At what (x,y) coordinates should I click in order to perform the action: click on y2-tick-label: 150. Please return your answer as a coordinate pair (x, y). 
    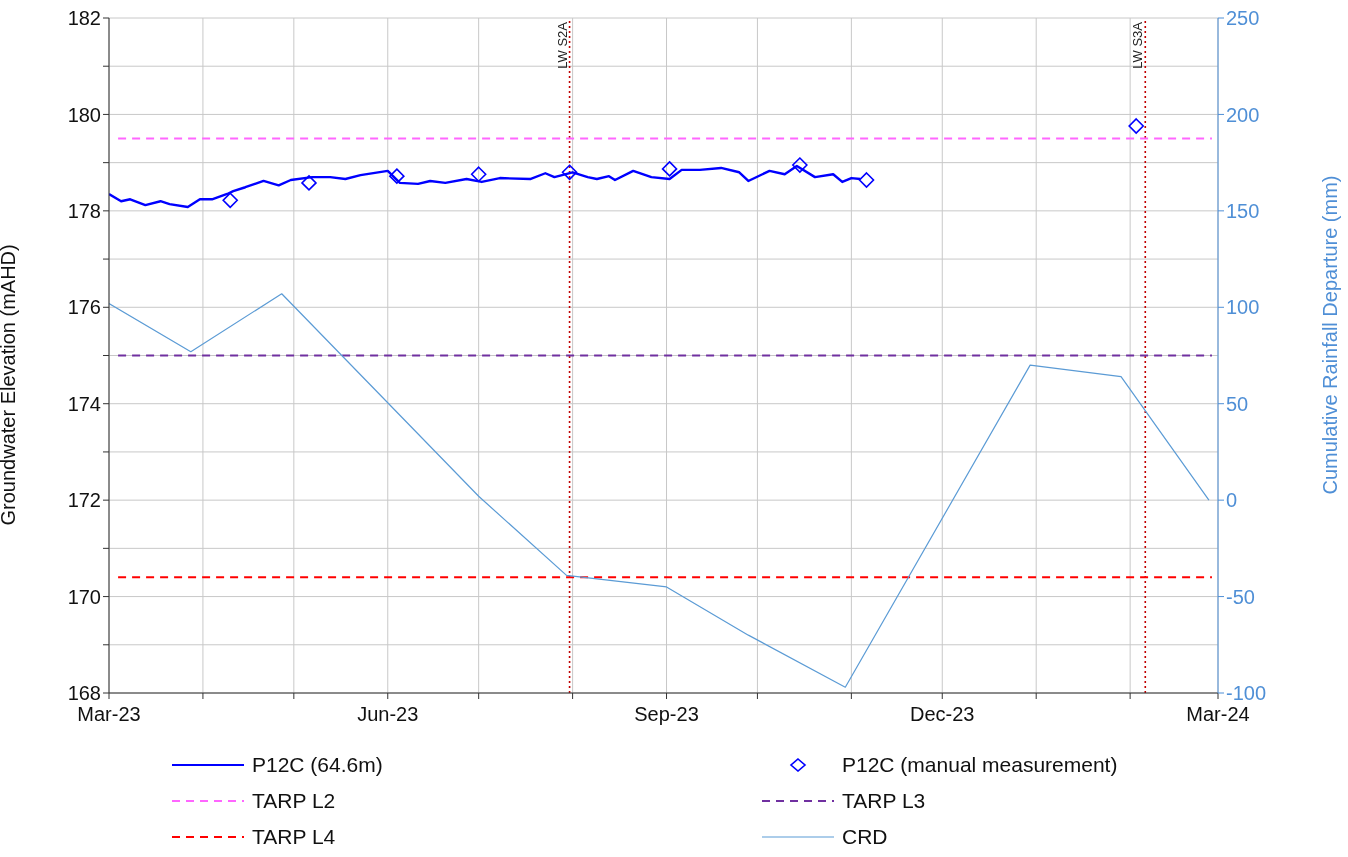
    Looking at the image, I should click on (1243, 210).